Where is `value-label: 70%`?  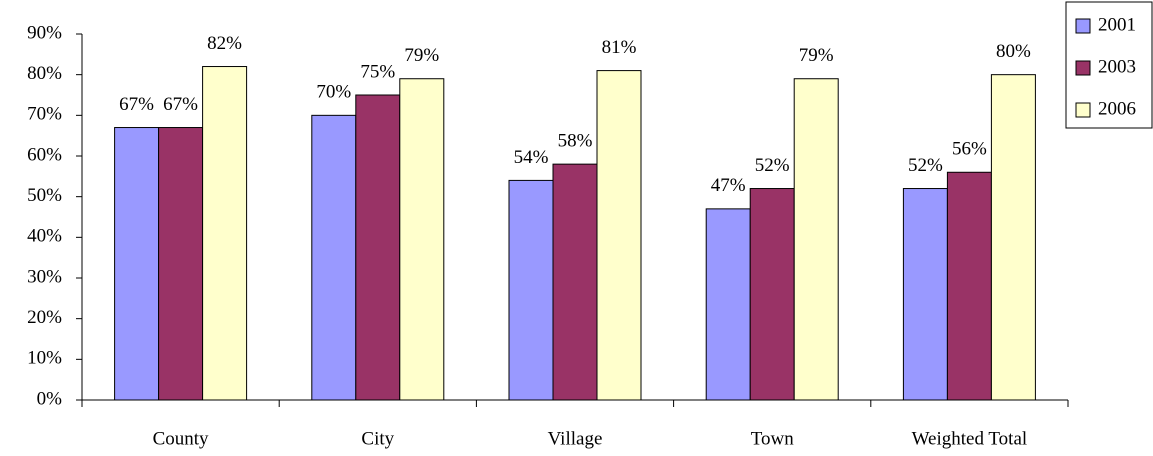
value-label: 70% is located at coordinates (333, 92).